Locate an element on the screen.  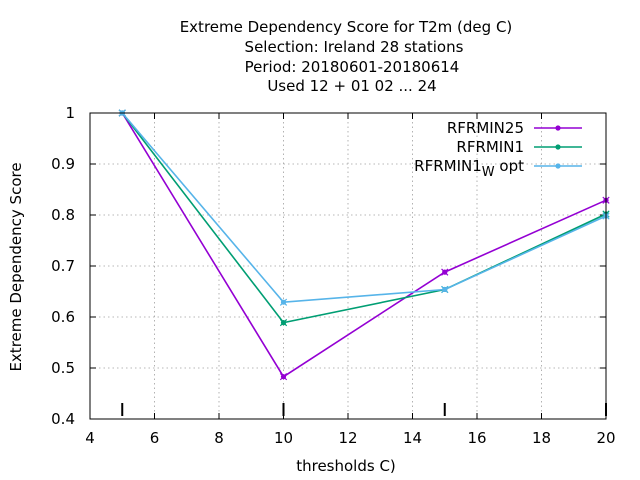
legend-label-main: RFRMIN25 is located at coordinates (485, 128).